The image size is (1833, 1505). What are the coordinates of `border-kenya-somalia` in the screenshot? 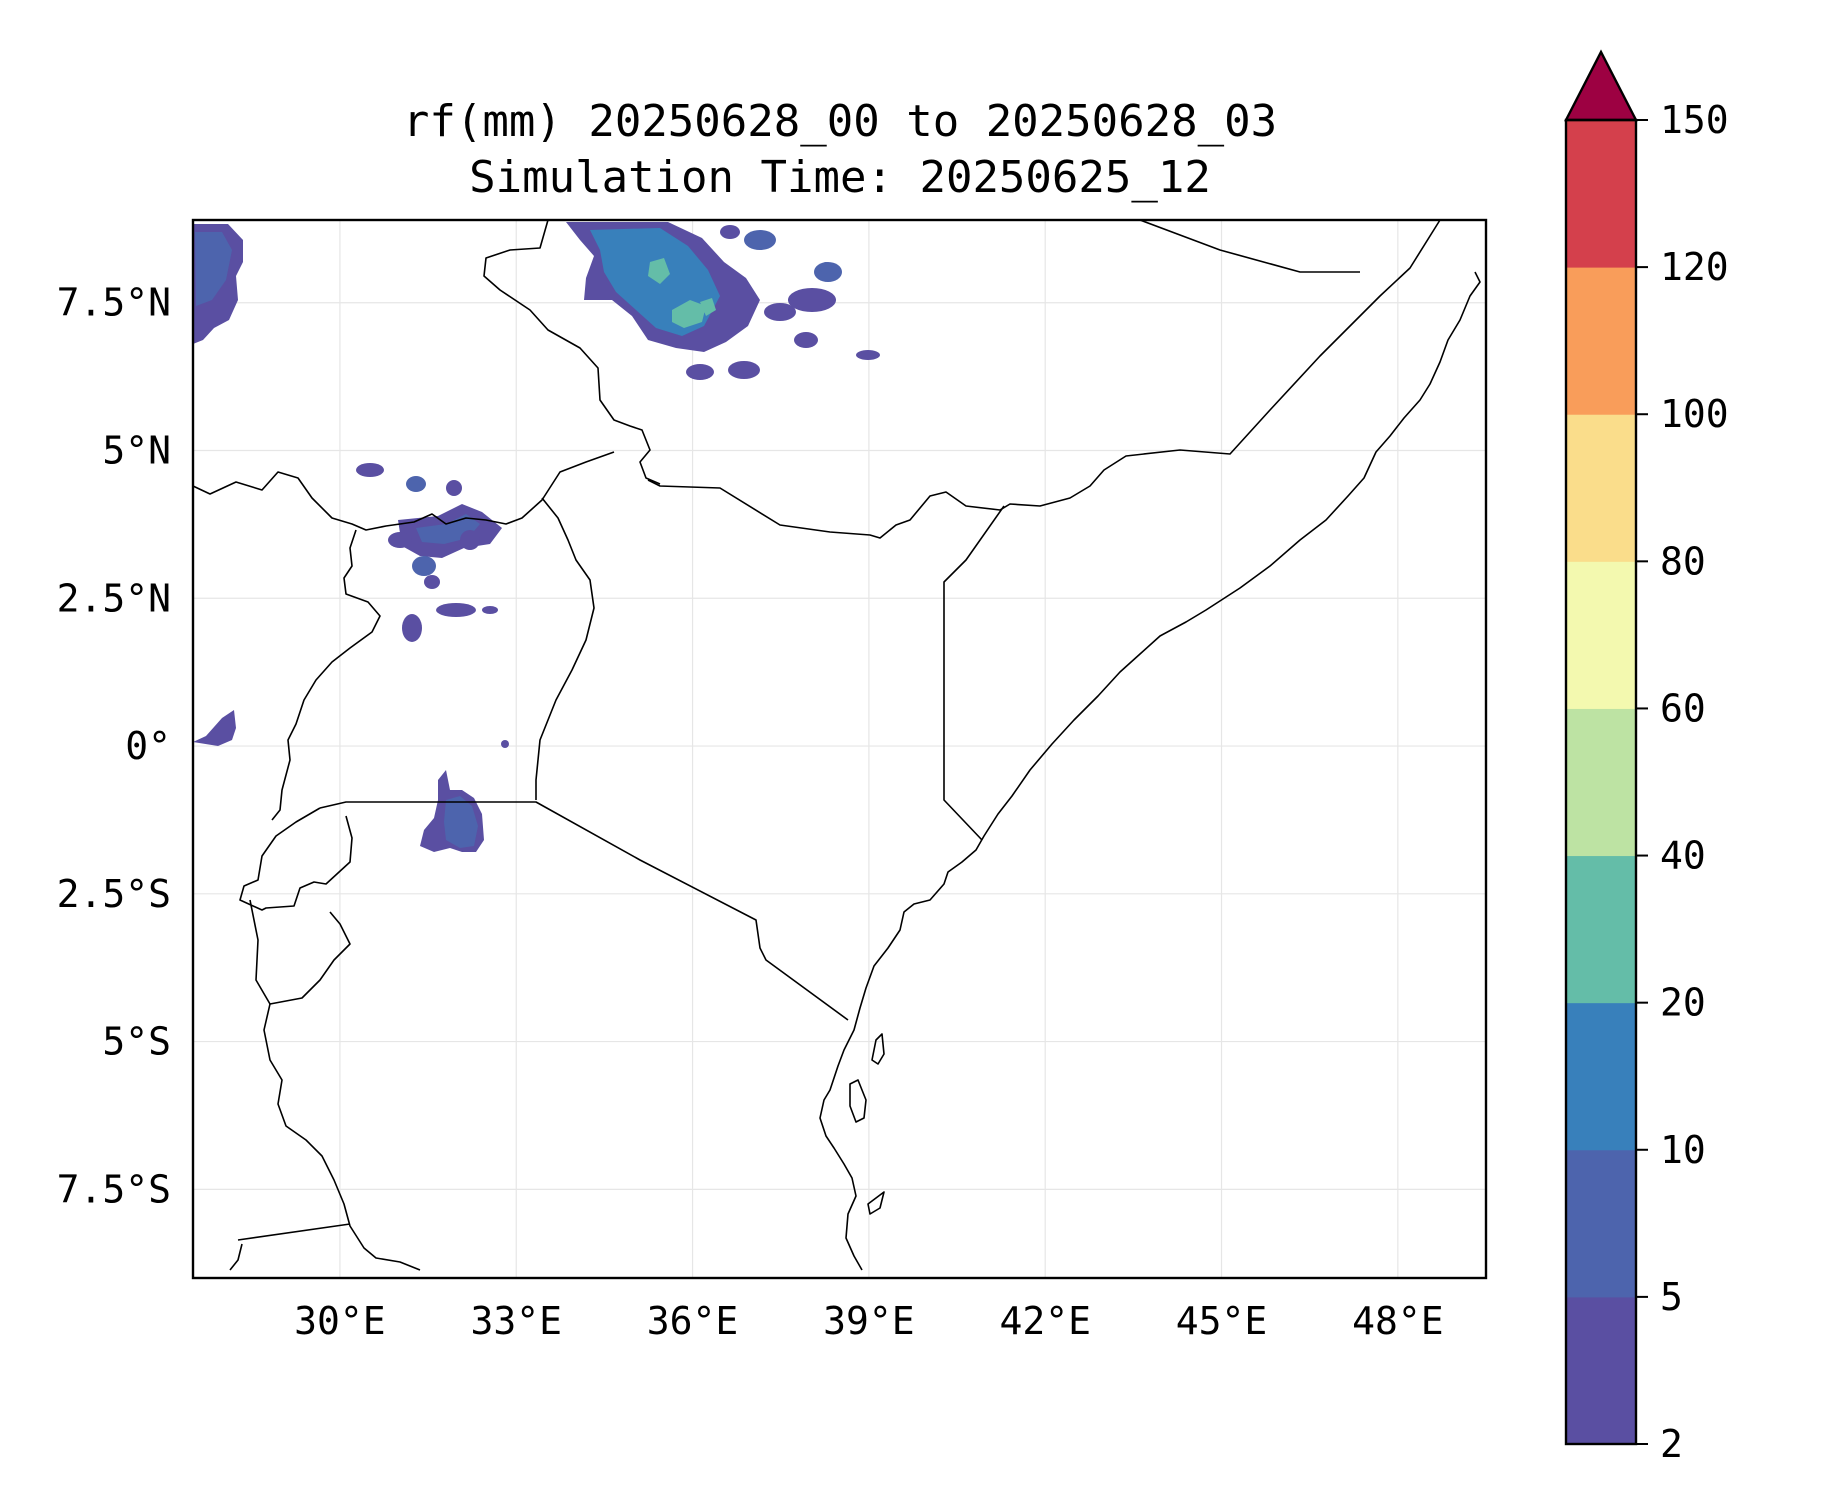 It's located at (974, 673).